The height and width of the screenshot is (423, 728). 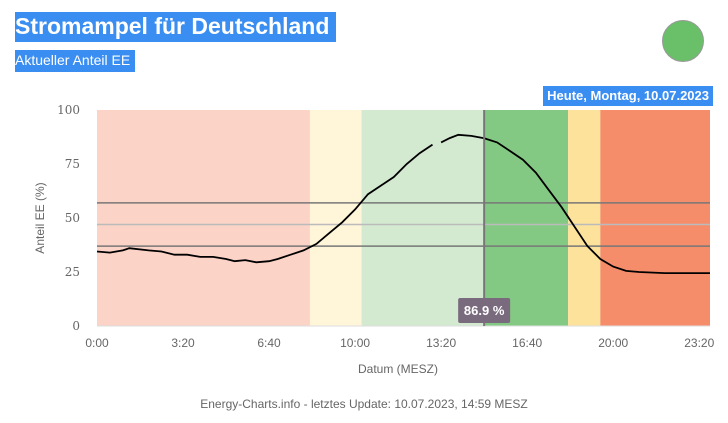 What do you see at coordinates (97, 343) in the screenshot?
I see `x-tick-label: 0:00` at bounding box center [97, 343].